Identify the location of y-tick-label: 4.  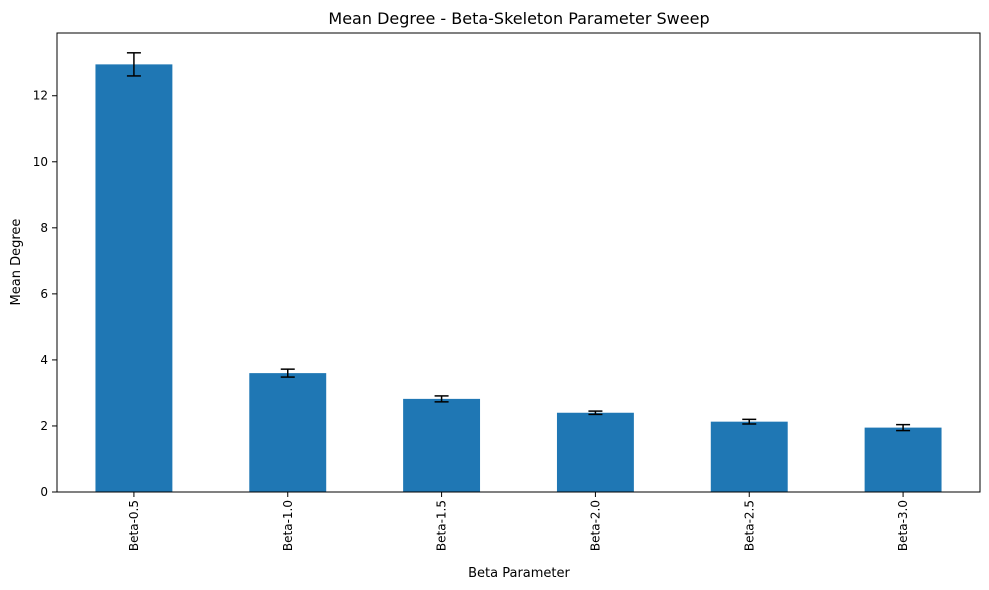
(44, 360).